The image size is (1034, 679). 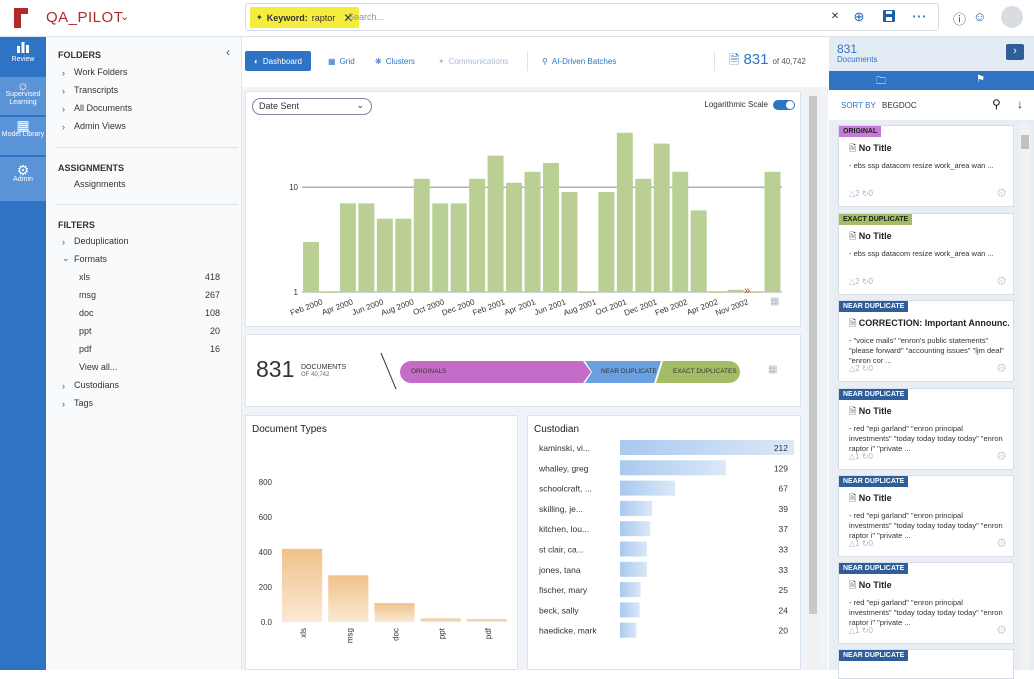 What do you see at coordinates (85, 349) in the screenshot?
I see `format-item: pdf` at bounding box center [85, 349].